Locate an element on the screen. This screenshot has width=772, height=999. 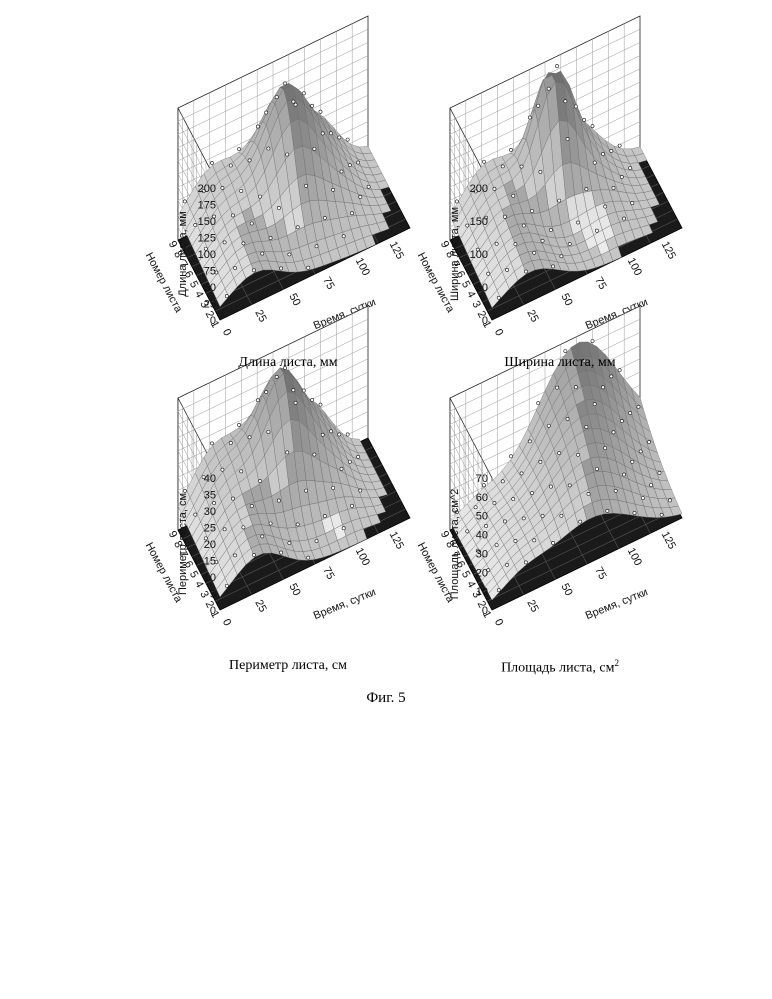
caption-leaf-perimeter-text: Периметр листа, см is located at coordinates (288, 665).